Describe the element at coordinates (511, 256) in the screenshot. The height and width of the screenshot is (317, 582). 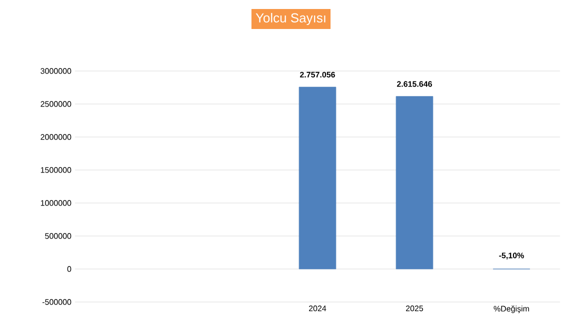
I see `data-label: -5,10%` at that location.